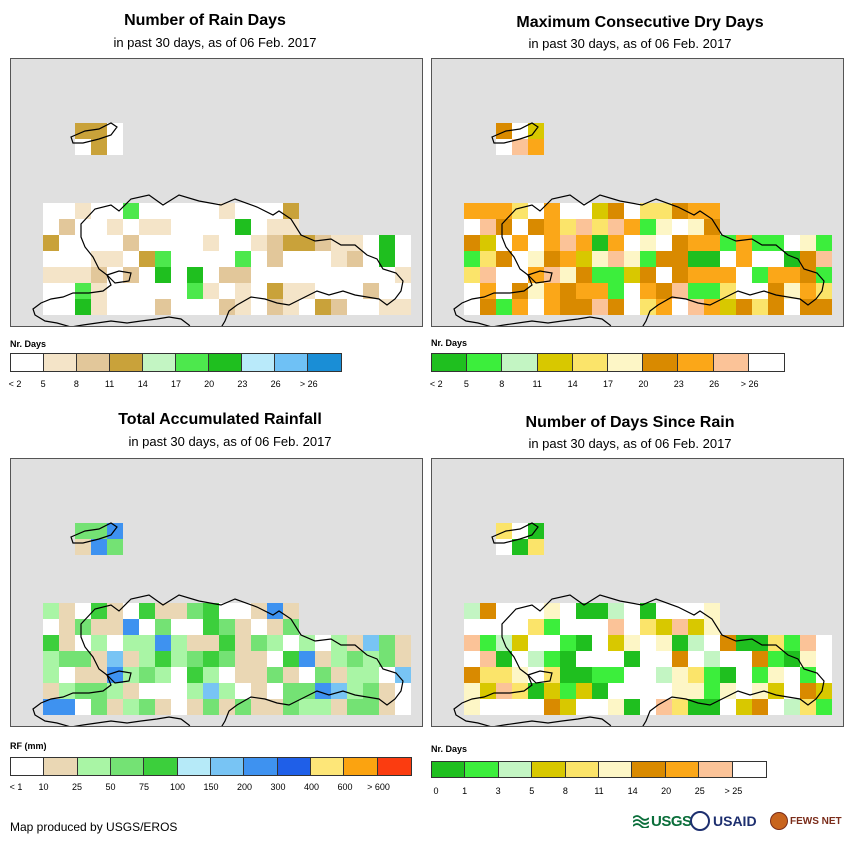 This screenshot has width=854, height=845. What do you see at coordinates (630, 443) in the screenshot?
I see `panel-4-subtitle: in past 30 days, as of 06 Feb. 2017` at bounding box center [630, 443].